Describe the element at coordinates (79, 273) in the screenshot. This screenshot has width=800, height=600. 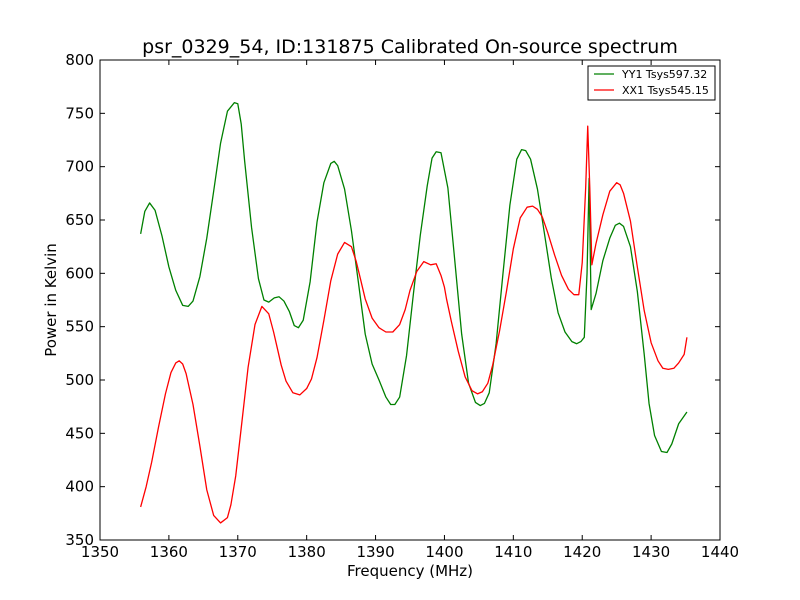
I see `y-tick-label: 600` at that location.